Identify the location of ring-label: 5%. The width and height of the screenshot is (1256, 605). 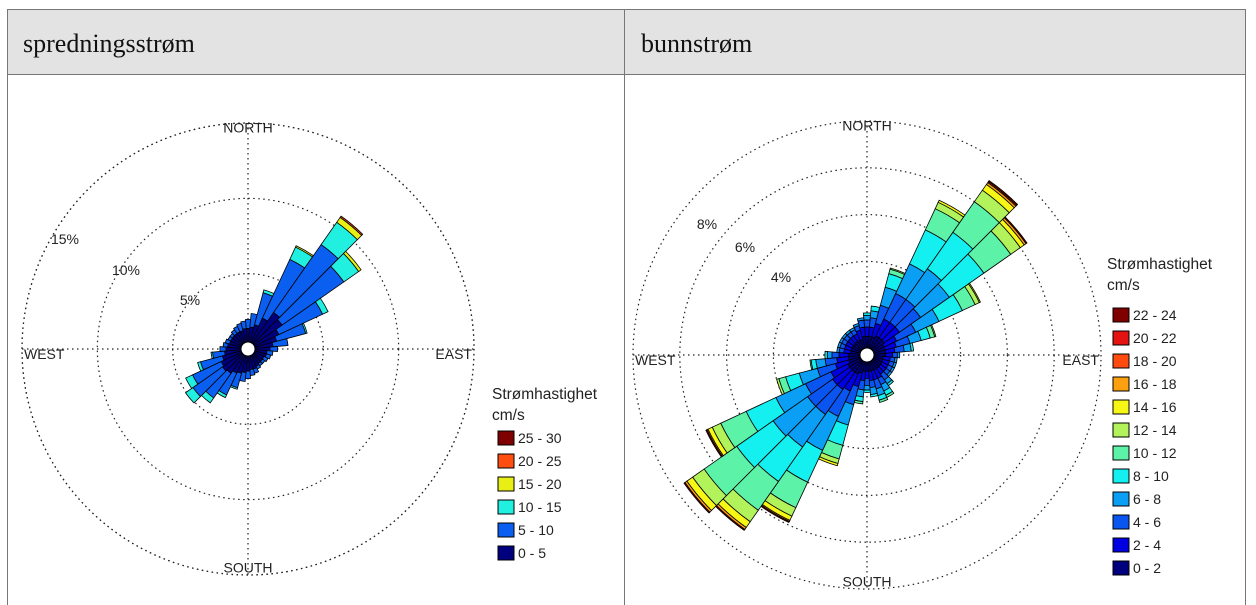
(190, 300).